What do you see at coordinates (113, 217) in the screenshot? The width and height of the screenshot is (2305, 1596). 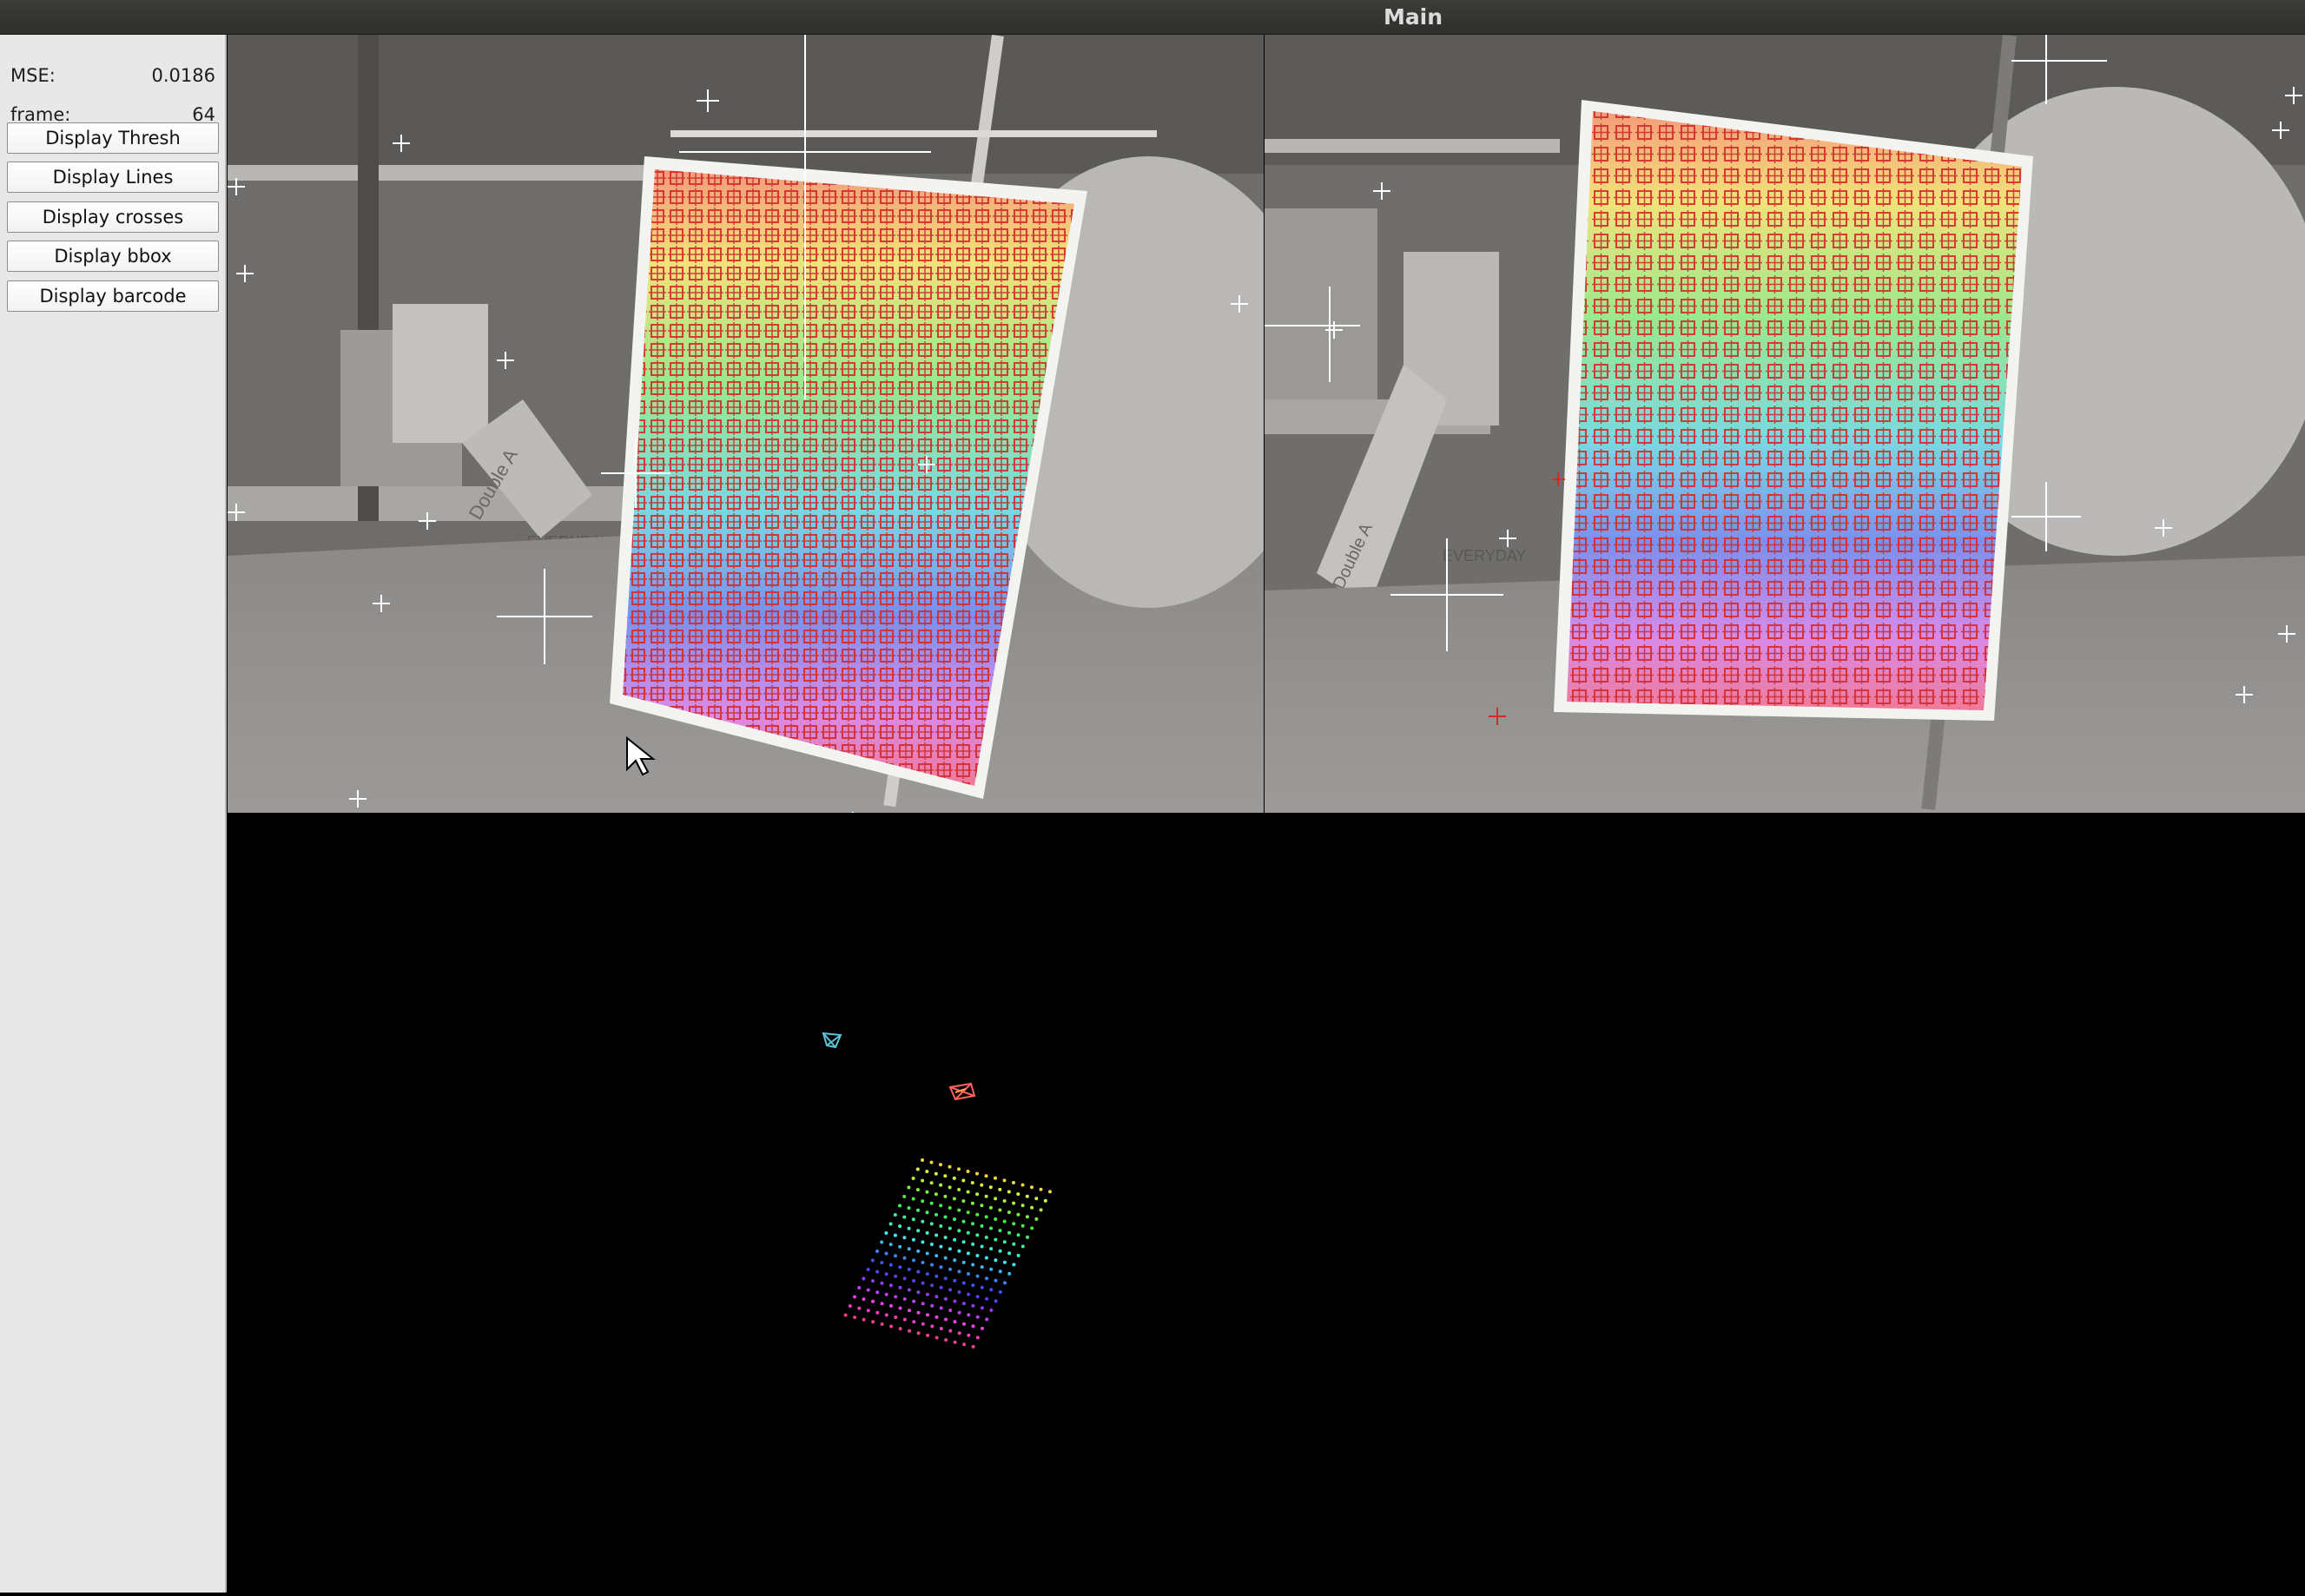 I see `display-crosses-button: Display crosses` at bounding box center [113, 217].